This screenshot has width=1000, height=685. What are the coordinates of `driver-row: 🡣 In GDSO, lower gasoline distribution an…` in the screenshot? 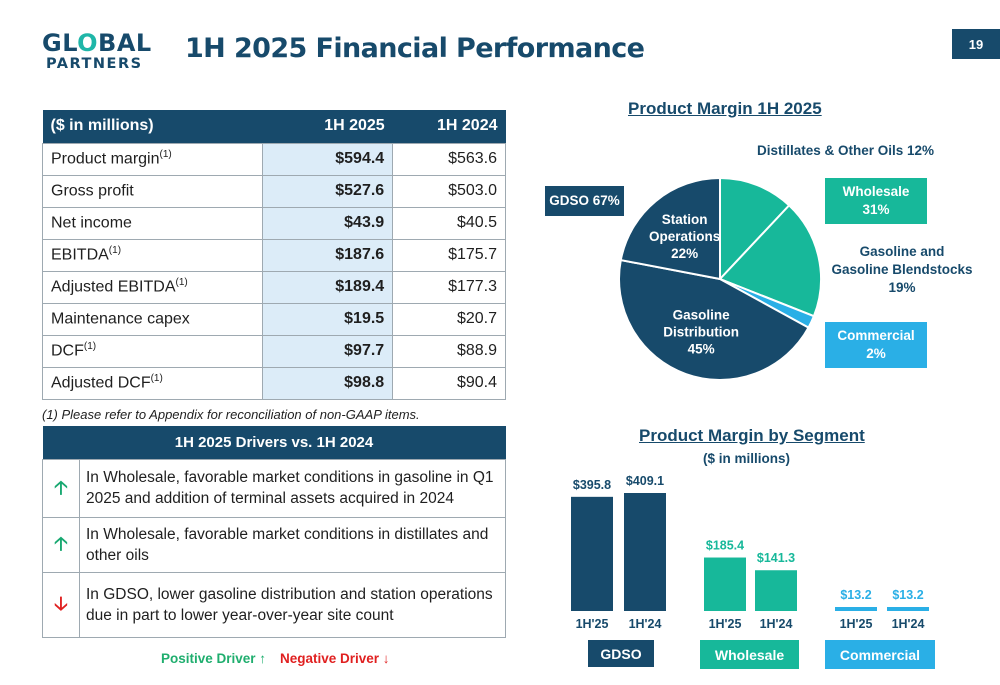 It's located at (274, 604).